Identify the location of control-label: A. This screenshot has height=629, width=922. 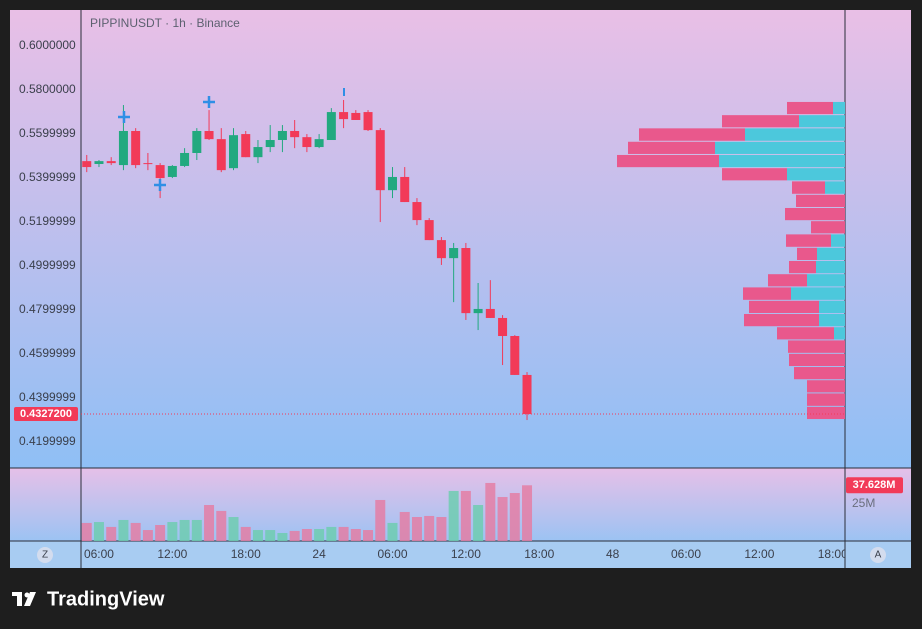
(878, 555).